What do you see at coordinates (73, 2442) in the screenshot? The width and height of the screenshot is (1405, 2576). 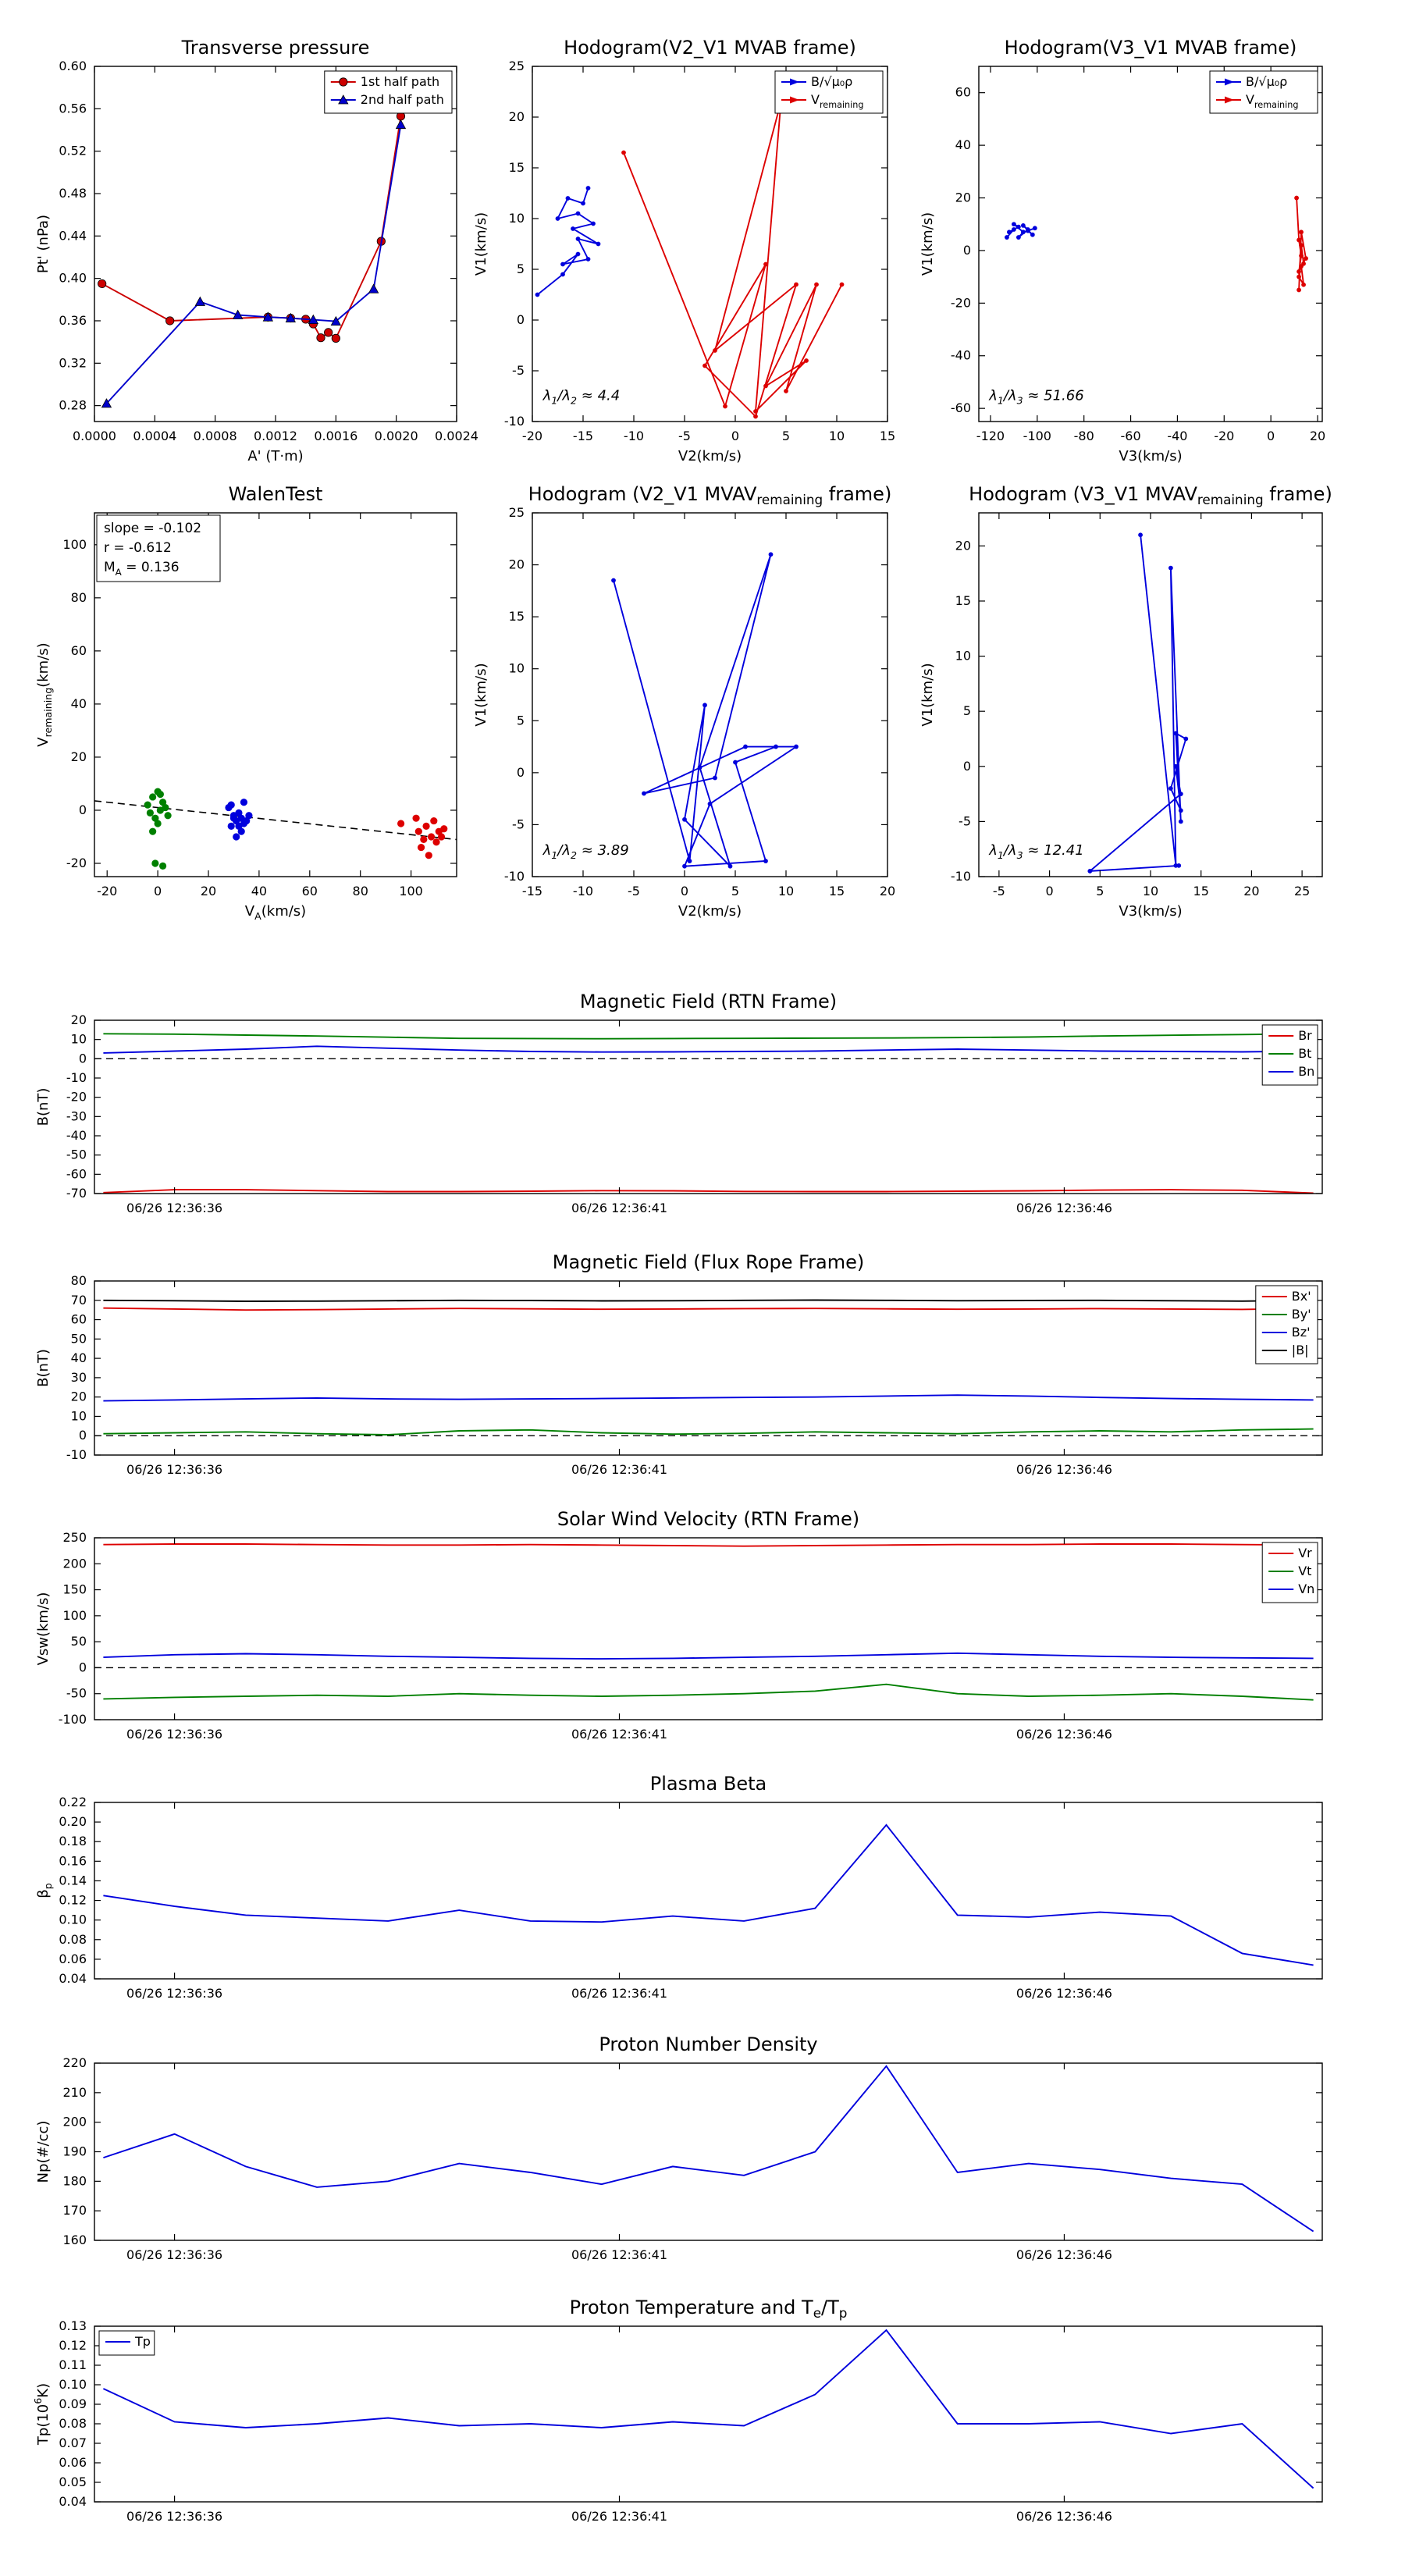 I see `svg-text: 0.07` at bounding box center [73, 2442].